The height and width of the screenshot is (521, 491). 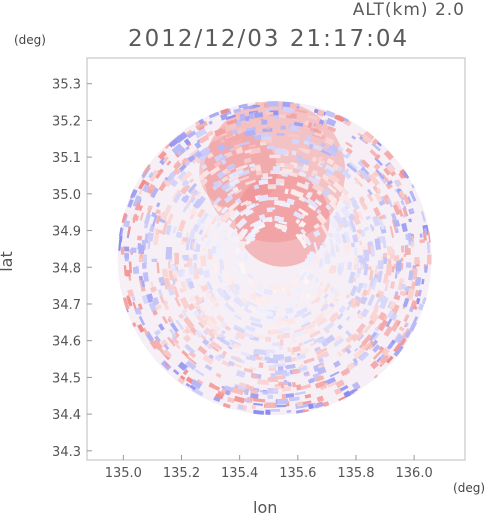 I want to click on y-tick-label: 34.6, so click(x=66, y=342).